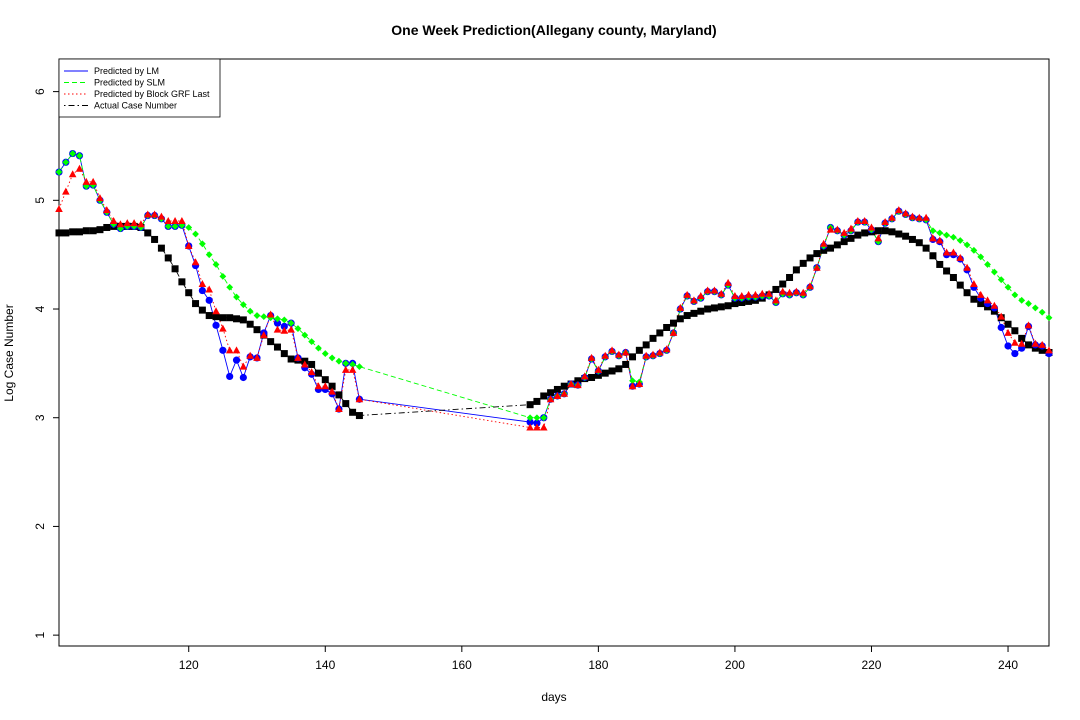 This screenshot has height=720, width=1080. I want to click on y-tick-label: 6, so click(40, 91).